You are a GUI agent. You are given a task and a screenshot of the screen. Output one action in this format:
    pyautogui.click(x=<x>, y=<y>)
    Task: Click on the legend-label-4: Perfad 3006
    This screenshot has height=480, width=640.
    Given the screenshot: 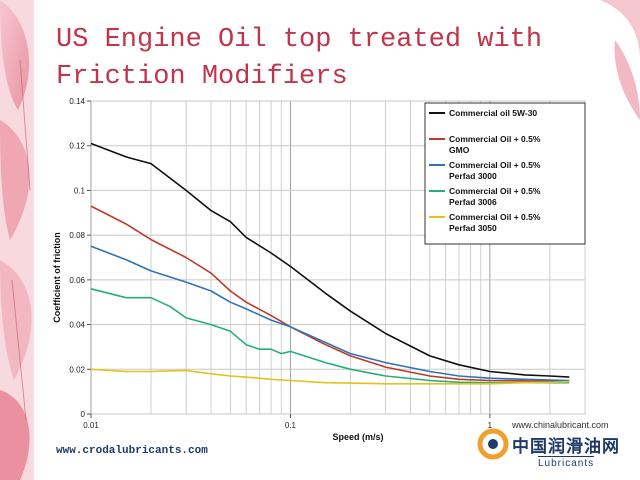 What is the action you would take?
    pyautogui.click(x=473, y=202)
    